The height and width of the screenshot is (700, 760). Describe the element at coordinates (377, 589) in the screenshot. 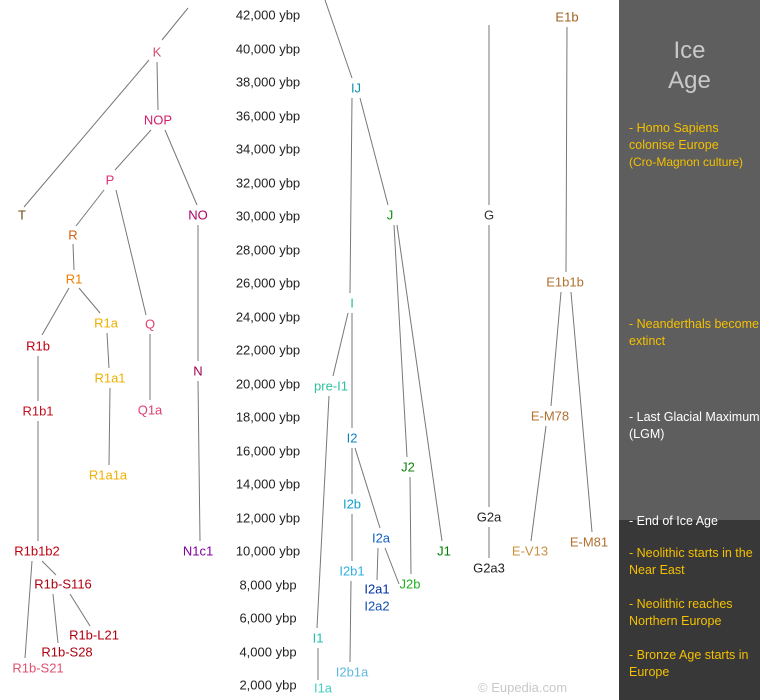

I see `haplogroup-node: I2a1` at that location.